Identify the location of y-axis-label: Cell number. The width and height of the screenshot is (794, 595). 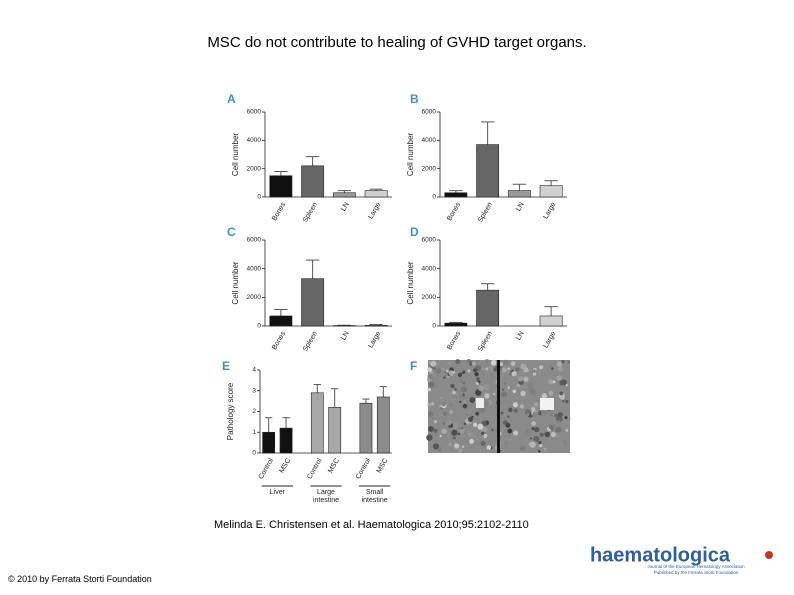
(235, 154).